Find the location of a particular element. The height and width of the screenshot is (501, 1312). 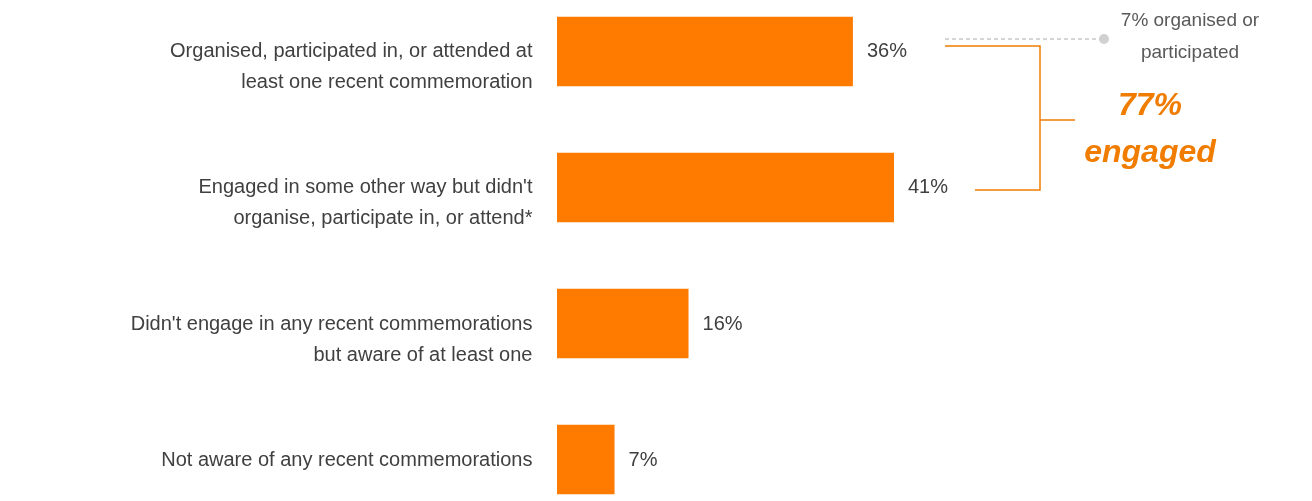

data-label: 41% is located at coordinates (928, 186).